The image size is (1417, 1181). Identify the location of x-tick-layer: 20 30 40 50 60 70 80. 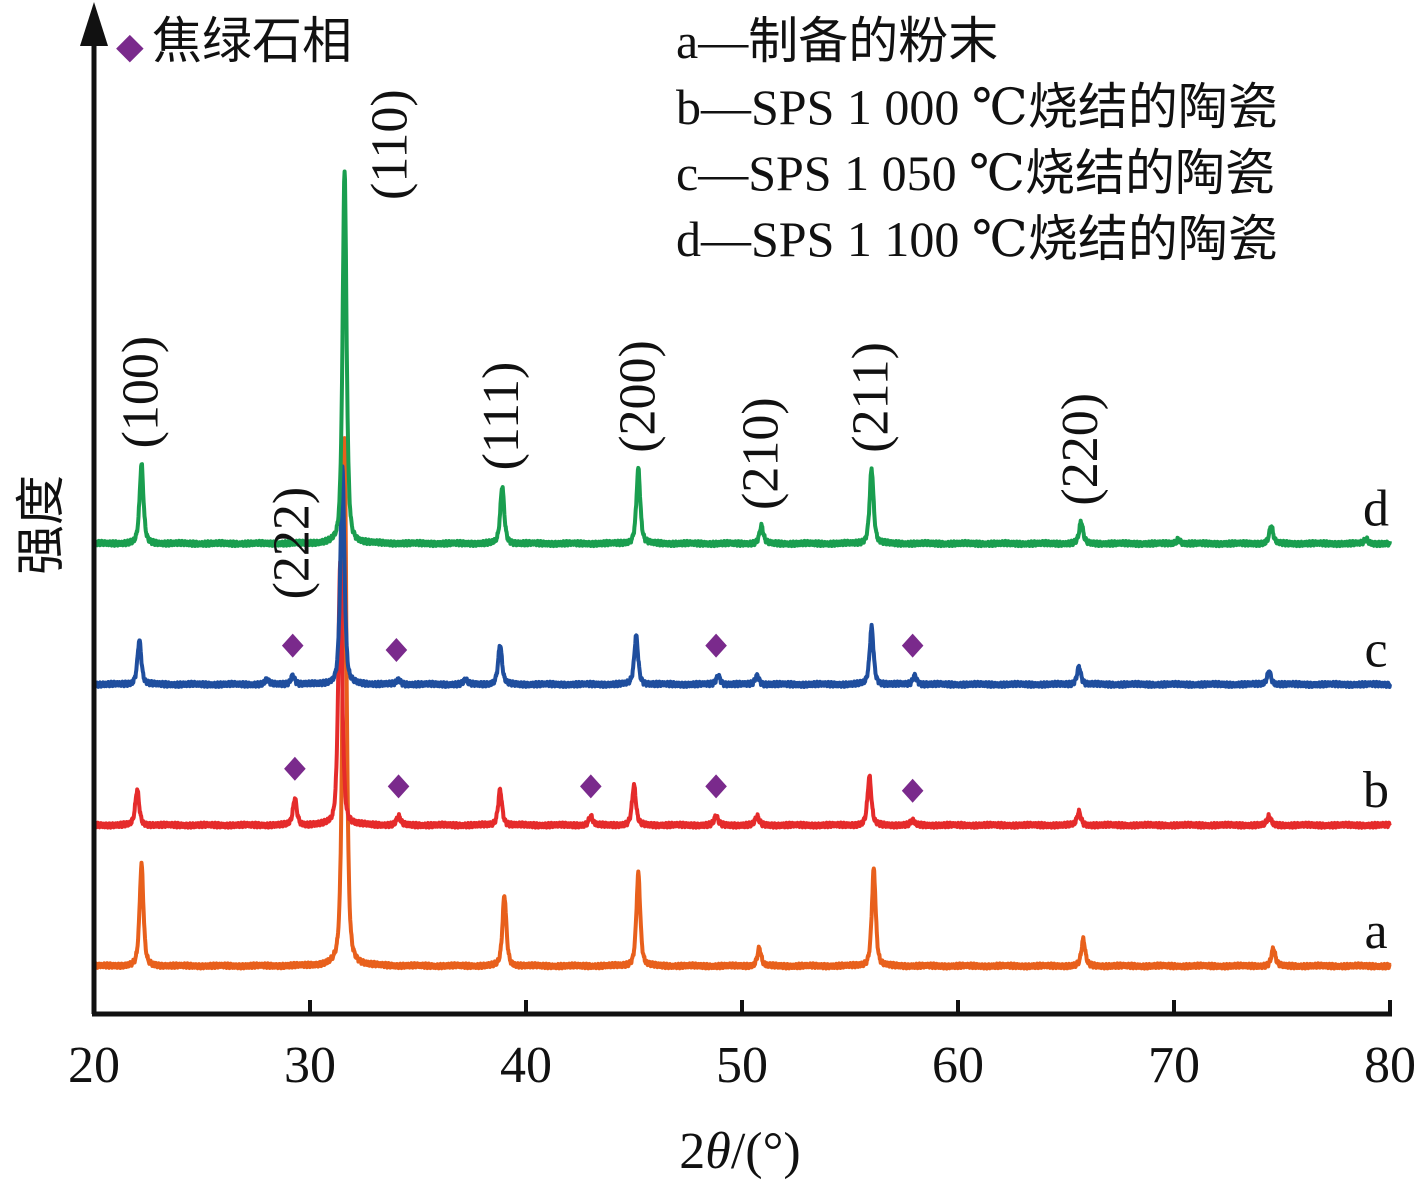
(742, 1047).